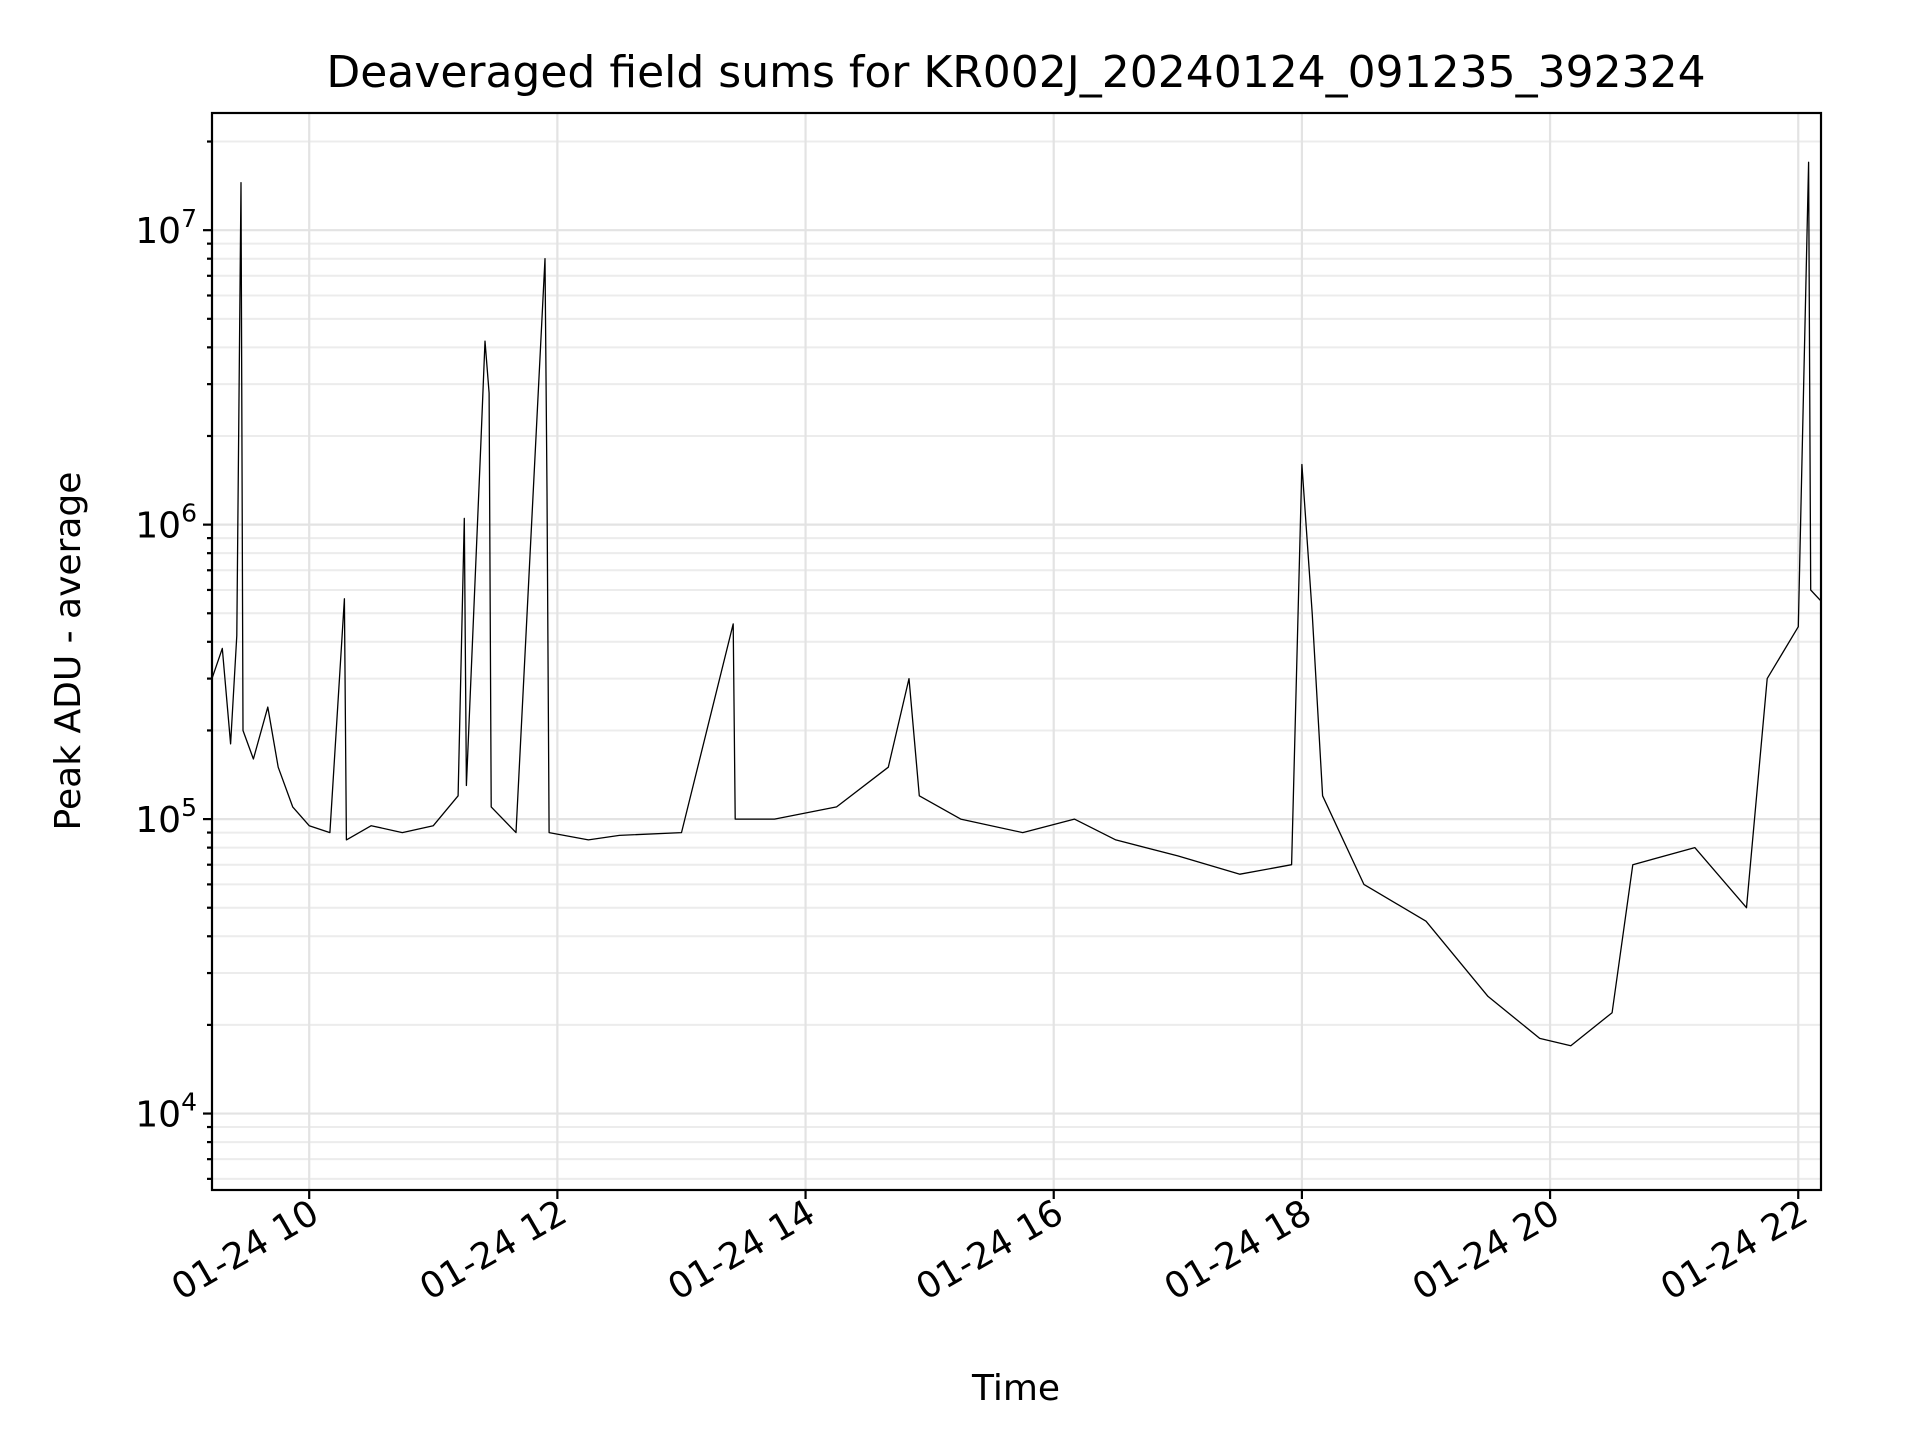  I want to click on y-tick-exponent: 4, so click(189, 1102).